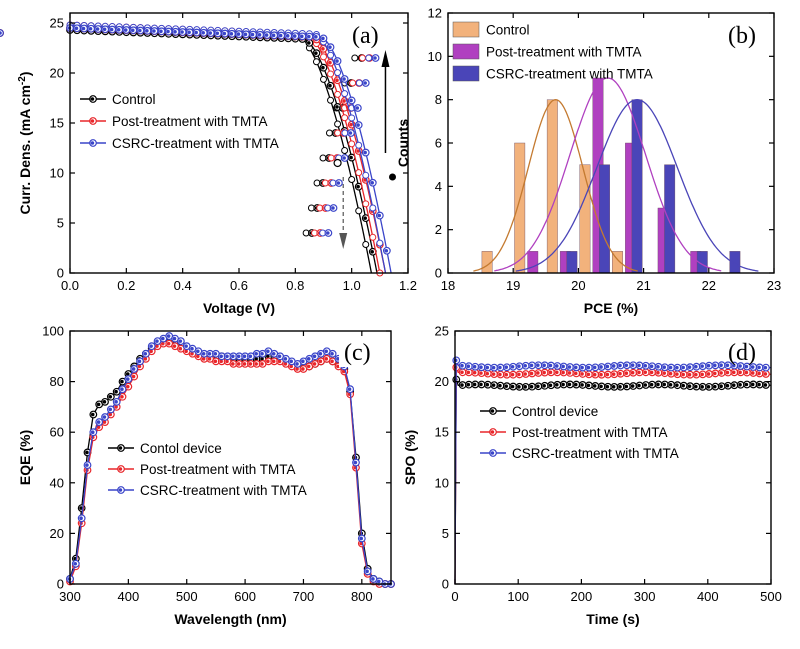  Describe the element at coordinates (518, 596) in the screenshot. I see `x-tick-label: 100` at that location.